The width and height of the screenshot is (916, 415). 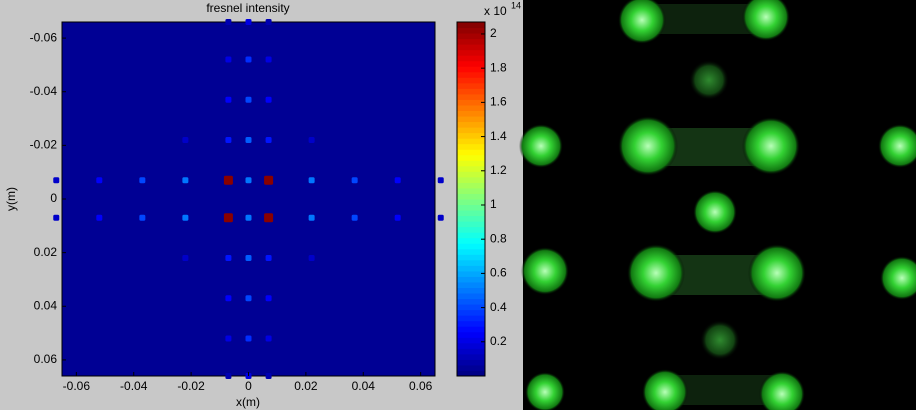 I want to click on x-tick-label: -0.02, so click(x=191, y=386).